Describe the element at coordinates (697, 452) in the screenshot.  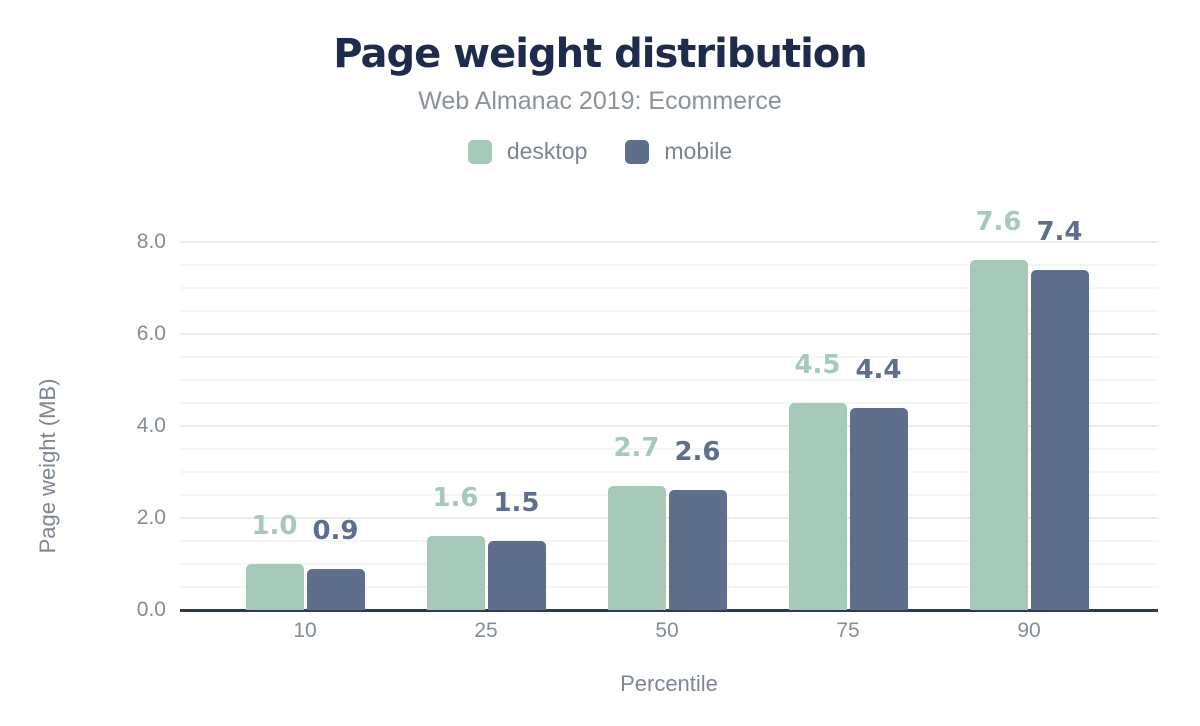
I see `value-label-mobile-50: 2.6` at that location.